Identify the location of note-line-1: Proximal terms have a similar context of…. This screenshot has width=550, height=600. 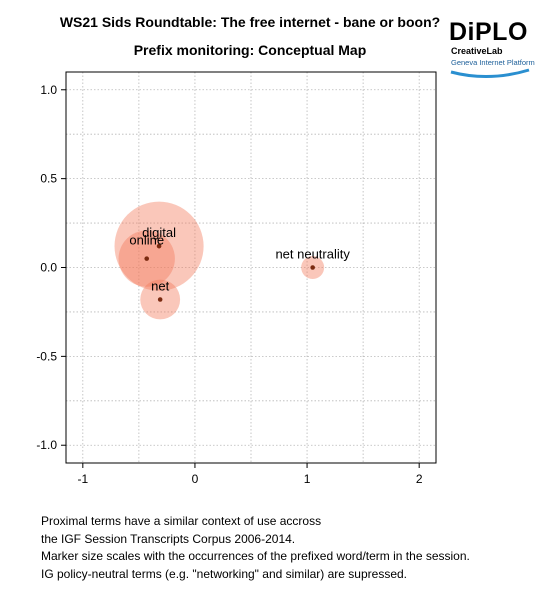
(181, 521).